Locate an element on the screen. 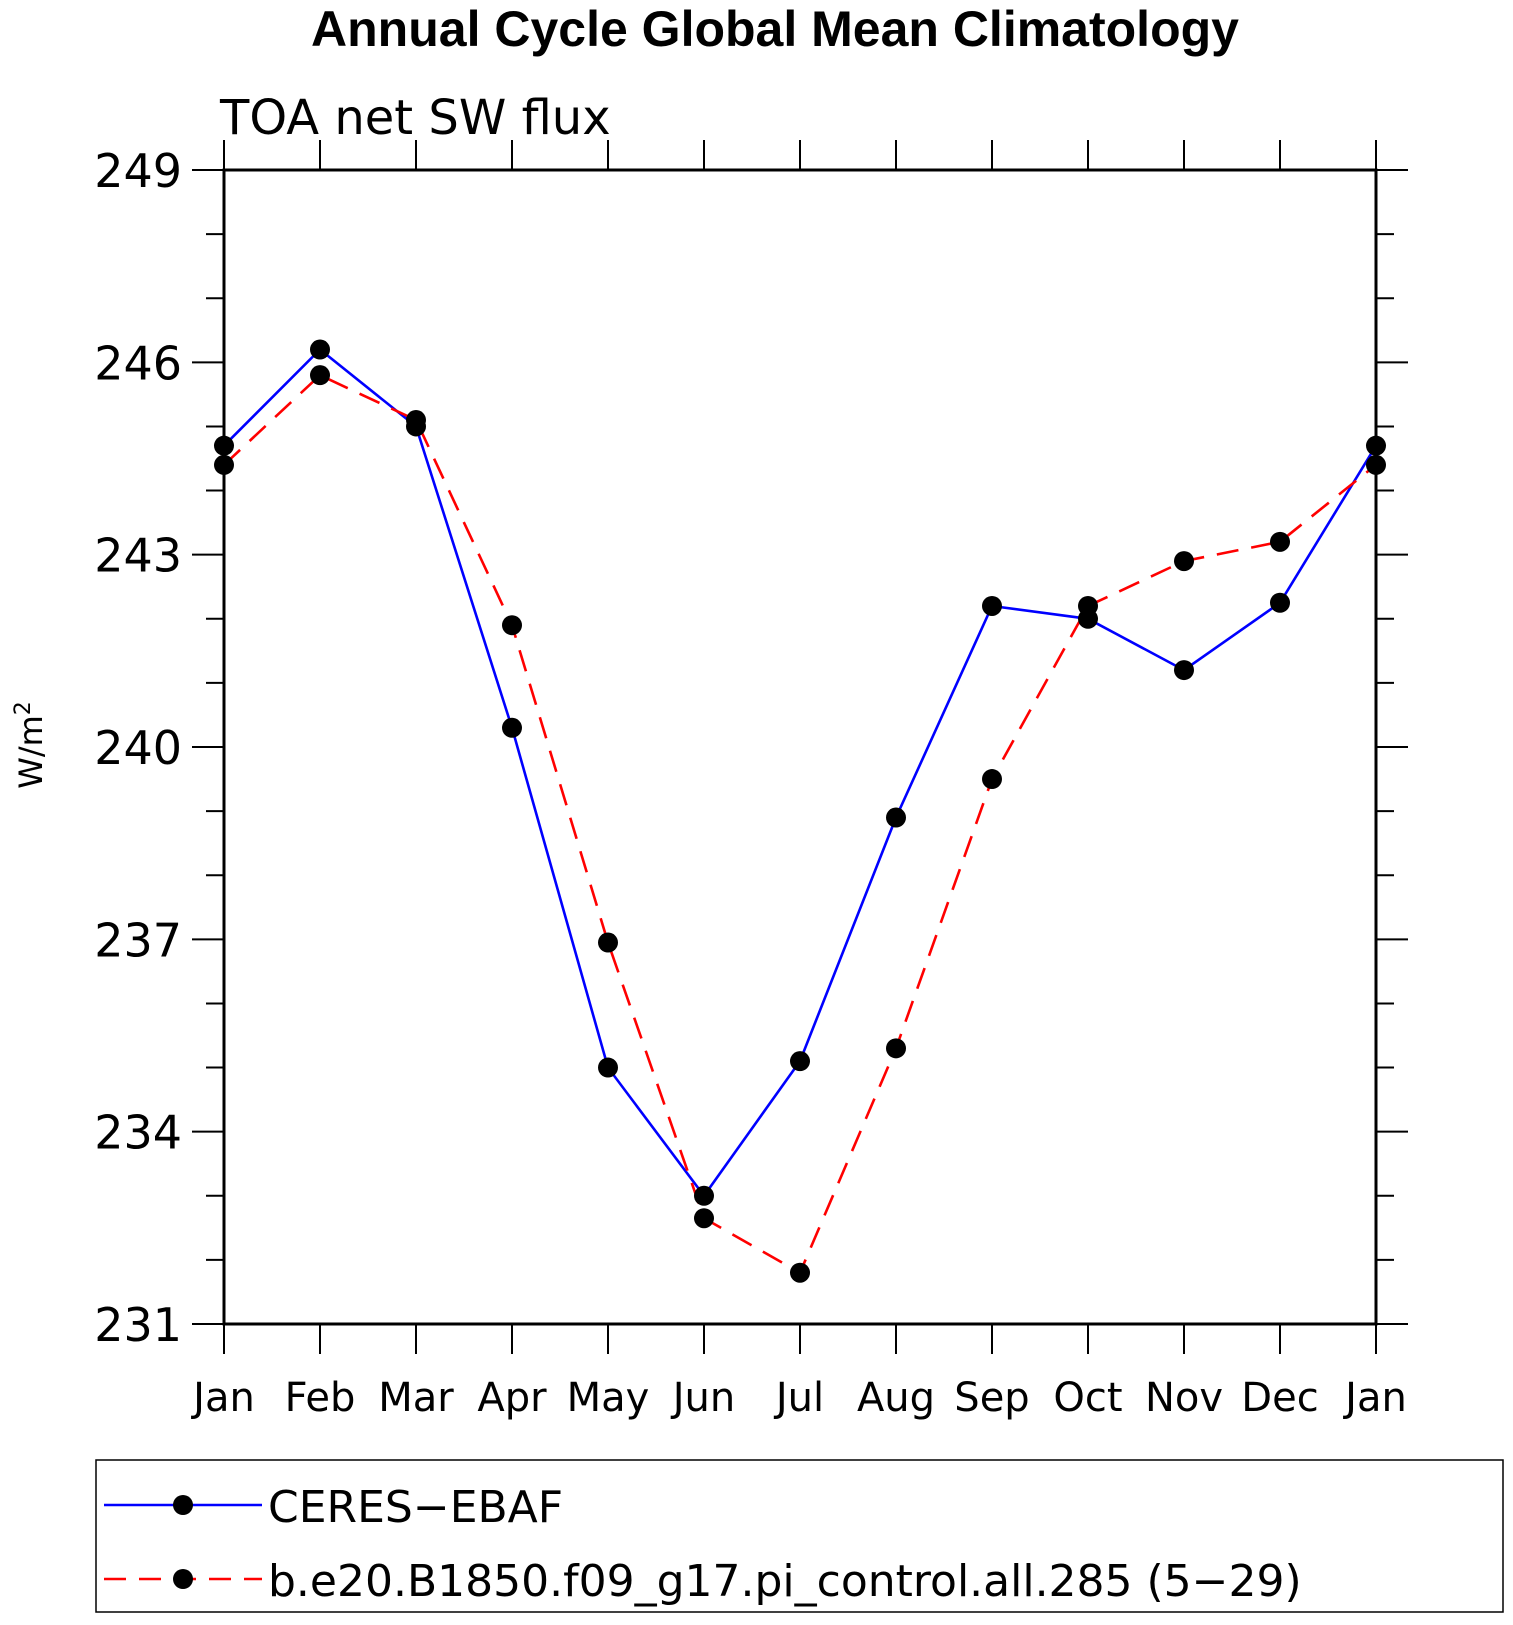  y-tick-label: 234 is located at coordinates (138, 1133).